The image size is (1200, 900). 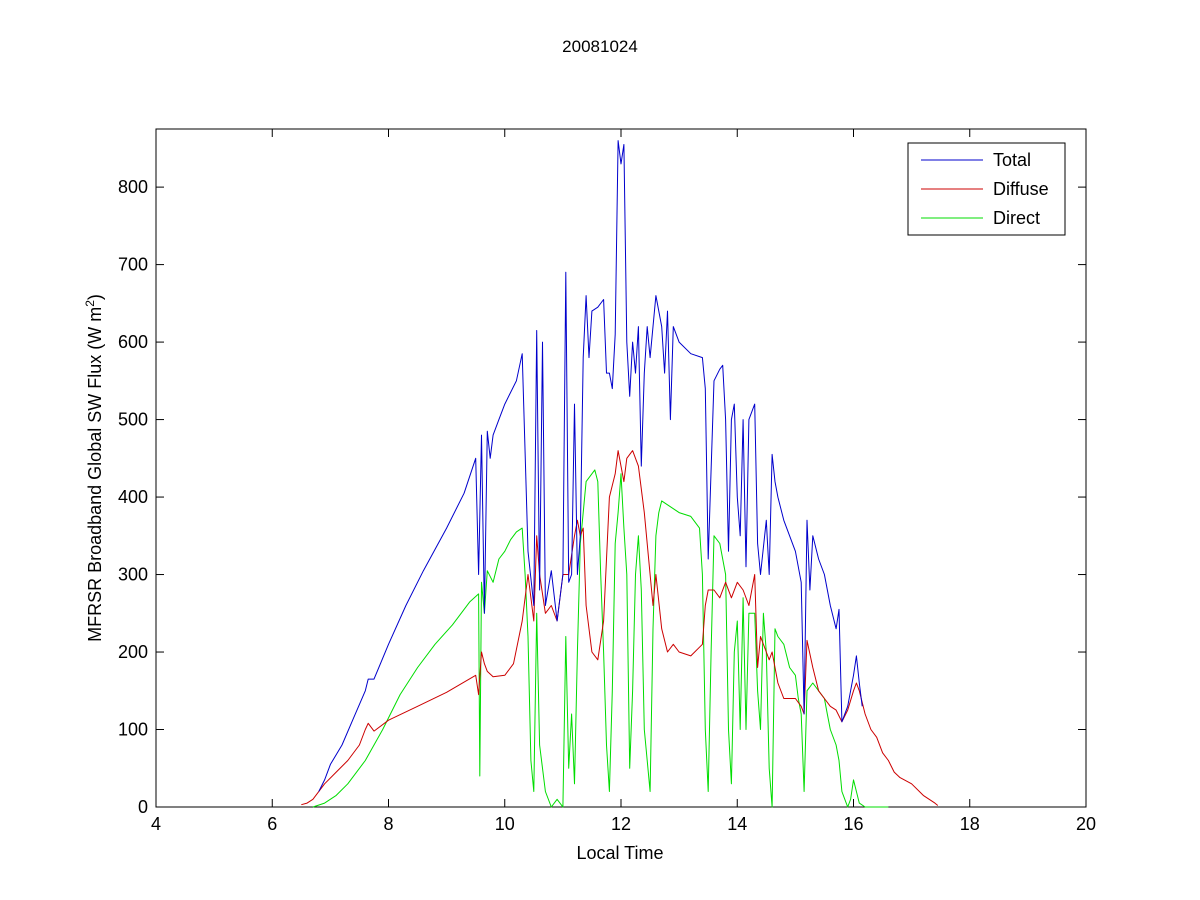 I want to click on y-axis-label-close: ), so click(x=95, y=297).